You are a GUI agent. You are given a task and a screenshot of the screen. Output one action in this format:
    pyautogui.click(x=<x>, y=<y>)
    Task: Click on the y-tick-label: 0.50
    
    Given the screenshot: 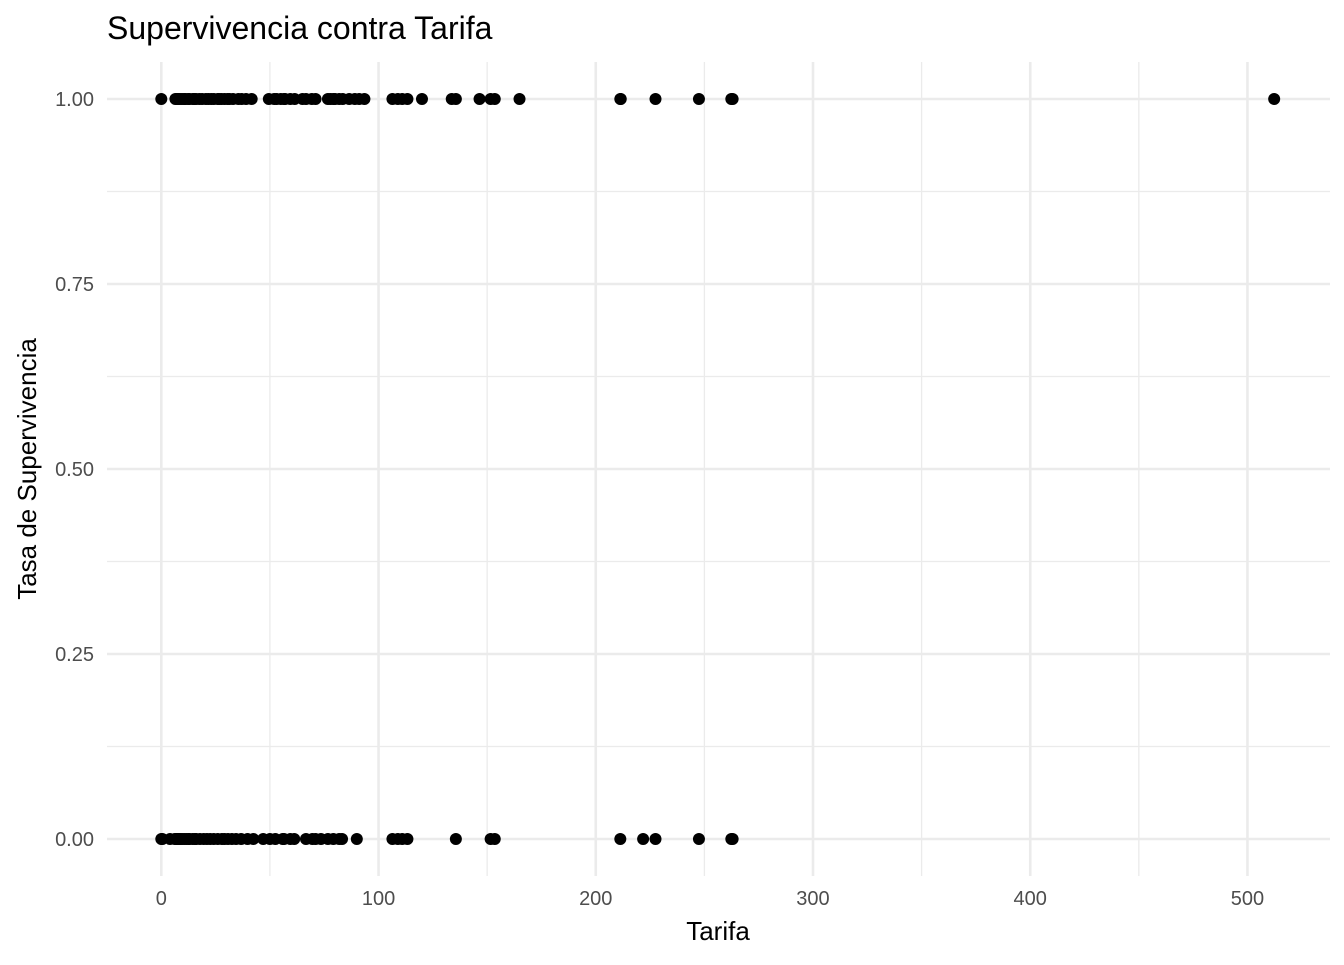 What is the action you would take?
    pyautogui.click(x=74, y=470)
    